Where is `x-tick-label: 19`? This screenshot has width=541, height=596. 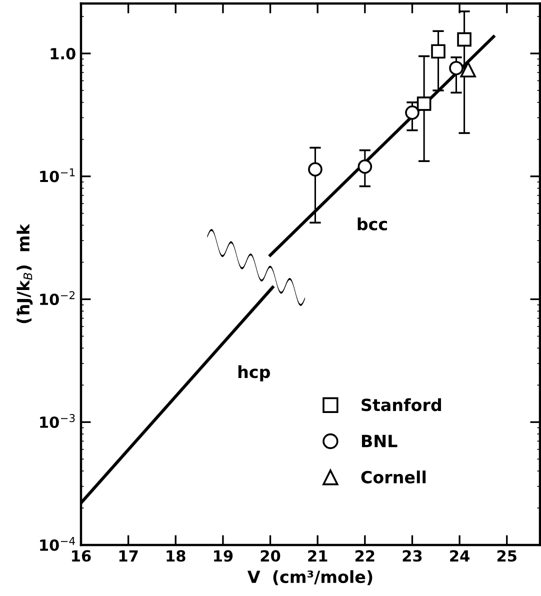 x-tick-label: 19 is located at coordinates (223, 556).